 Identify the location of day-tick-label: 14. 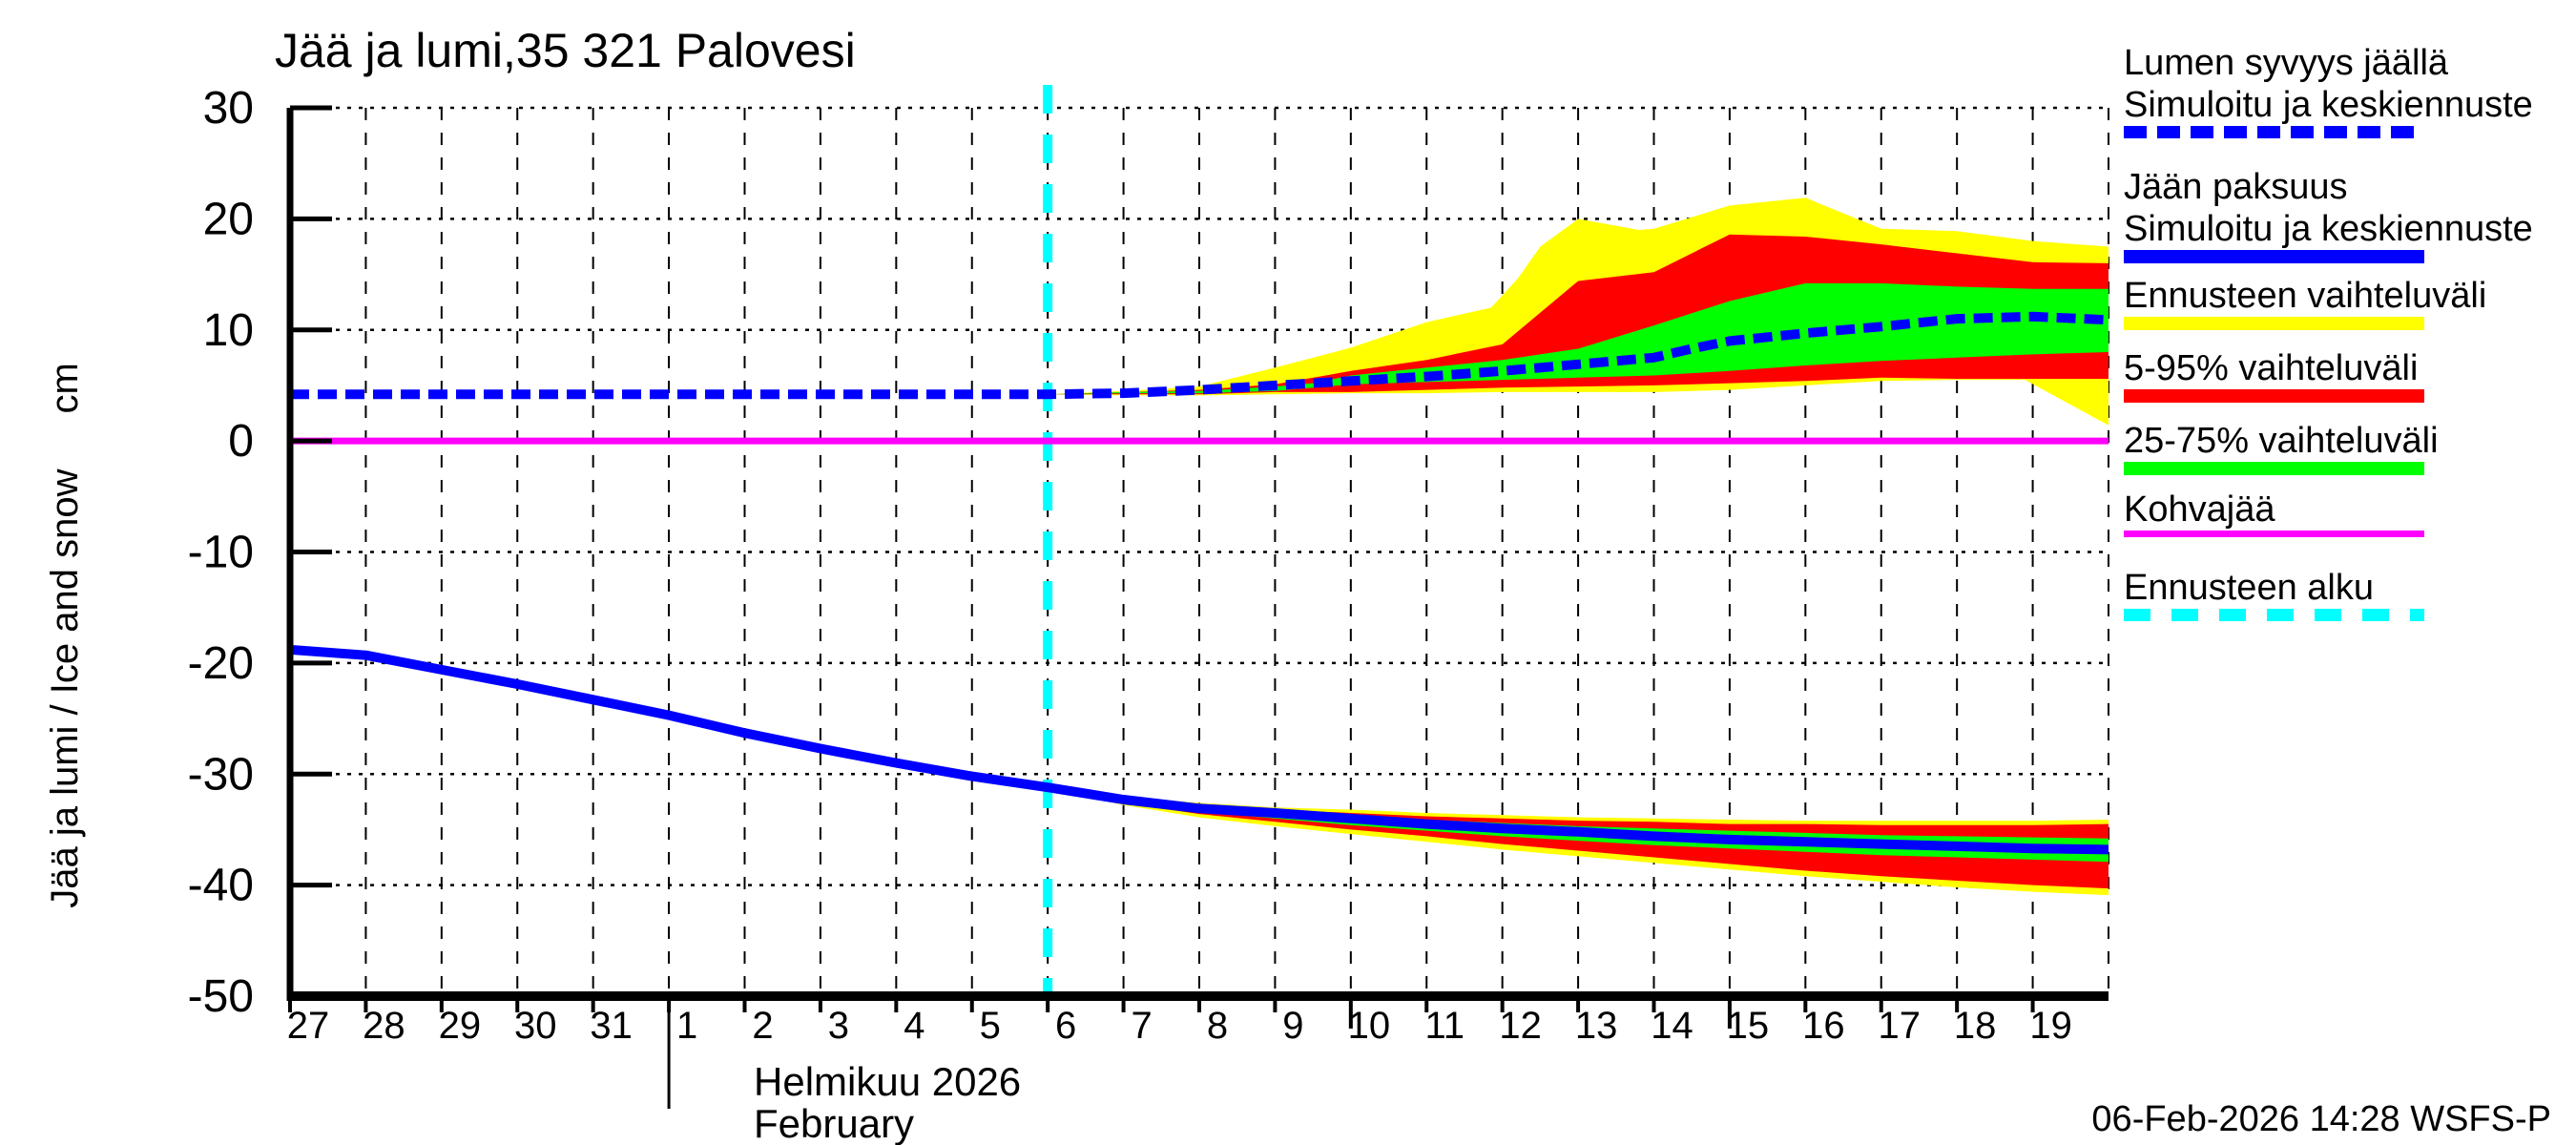
(1672, 1026).